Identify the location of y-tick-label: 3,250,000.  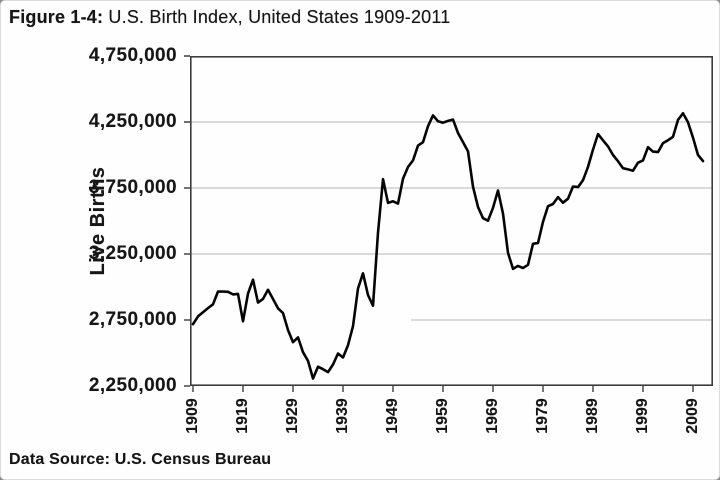
(132, 253).